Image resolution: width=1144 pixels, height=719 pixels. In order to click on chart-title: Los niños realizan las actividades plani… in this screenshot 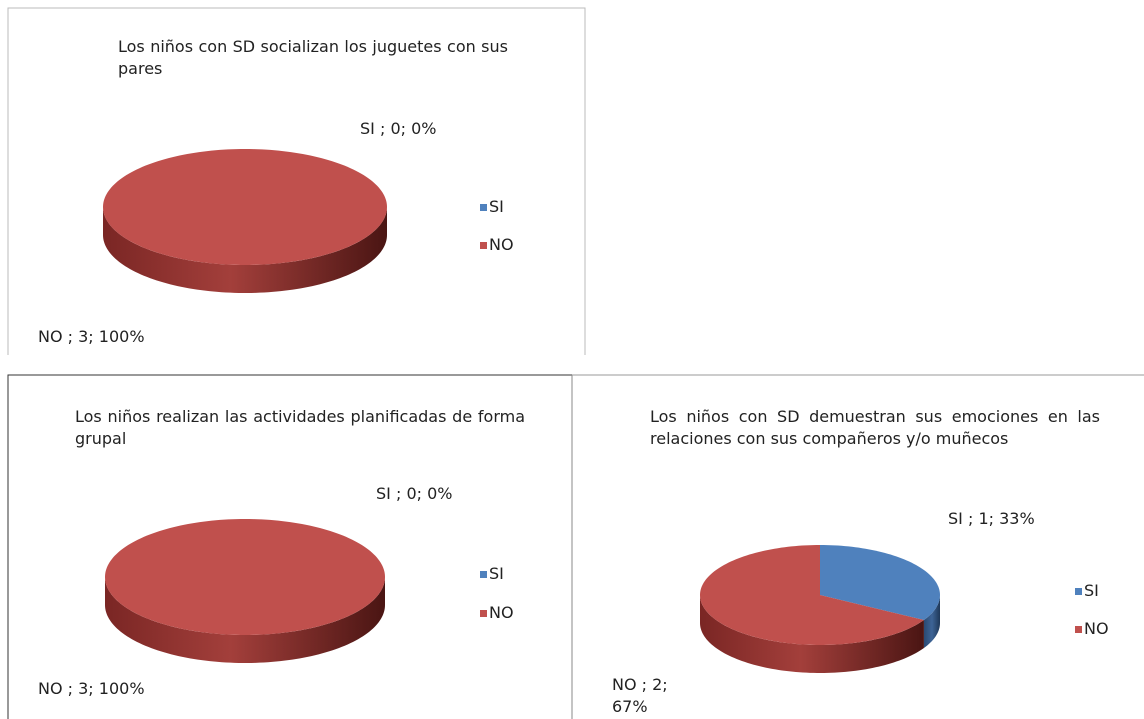, I will do `click(300, 427)`.